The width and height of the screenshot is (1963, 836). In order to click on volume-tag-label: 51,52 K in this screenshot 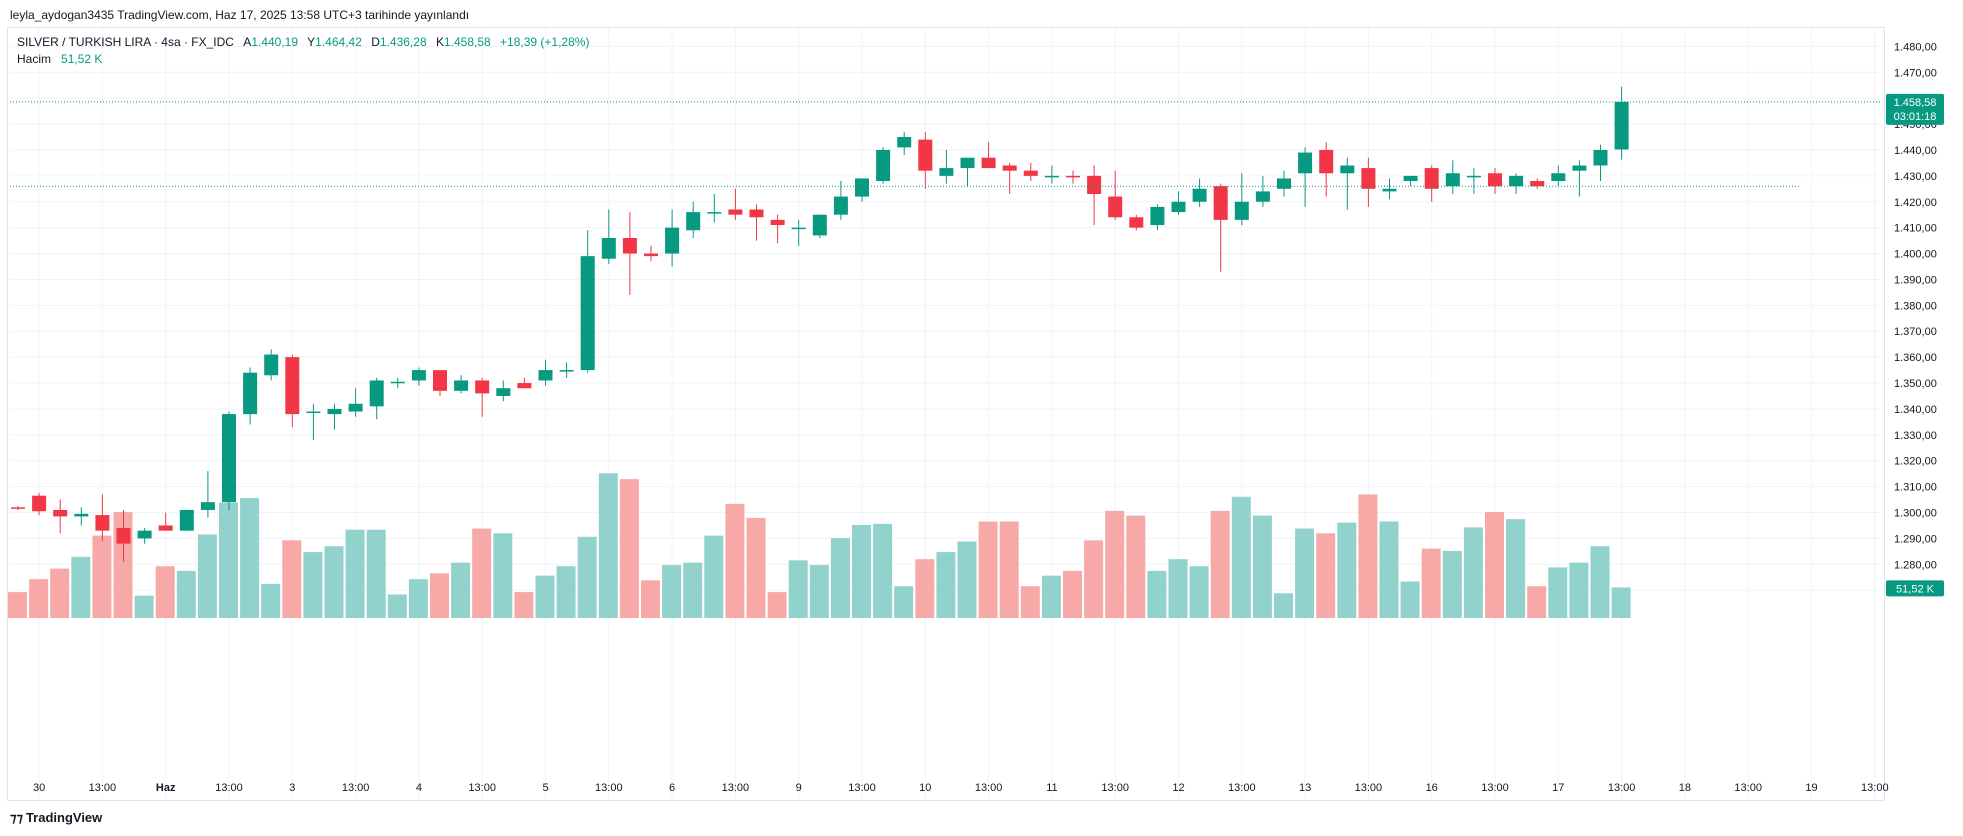, I will do `click(1915, 589)`.